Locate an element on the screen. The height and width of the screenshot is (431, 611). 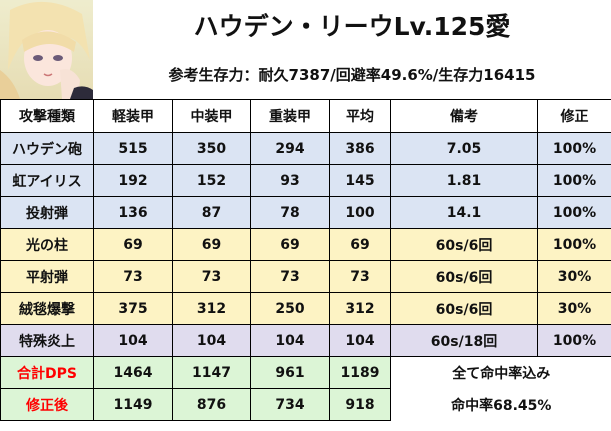
attack-name: ハウデン砲 is located at coordinates (47, 148).